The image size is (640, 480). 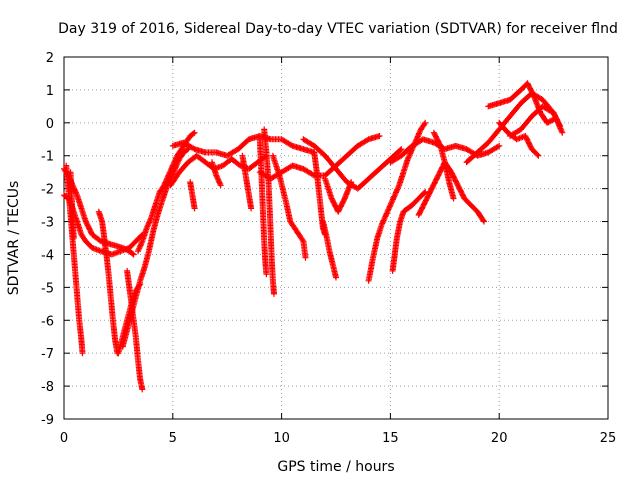 I want to click on x-tick-label: 25, so click(x=608, y=438).